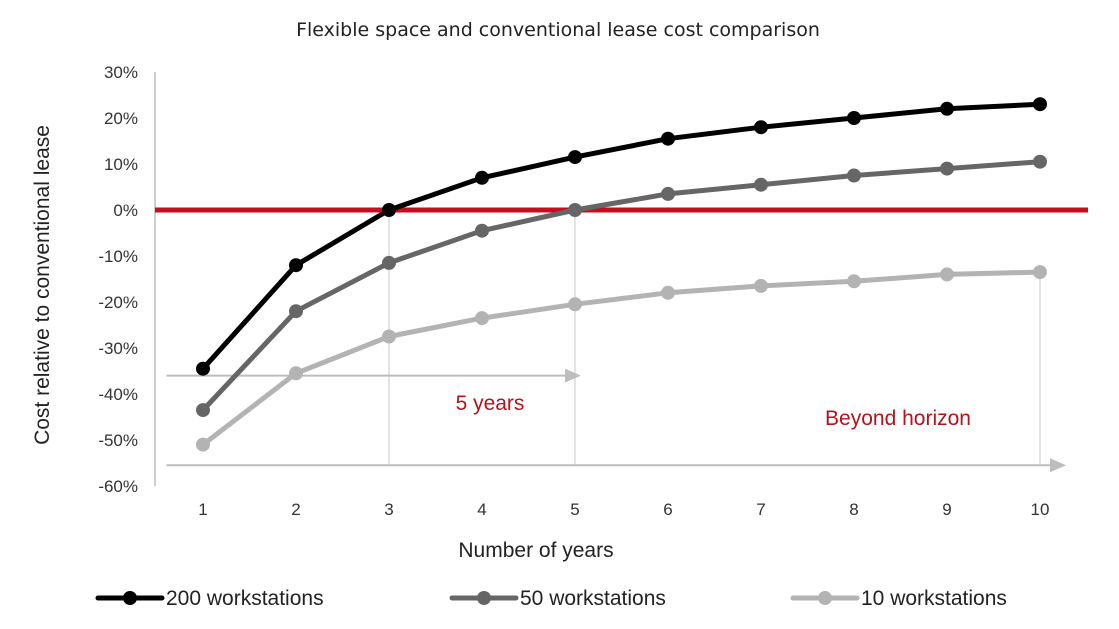 Image resolution: width=1119 pixels, height=629 pixels. What do you see at coordinates (202, 509) in the screenshot?
I see `x-tick-label: 1` at bounding box center [202, 509].